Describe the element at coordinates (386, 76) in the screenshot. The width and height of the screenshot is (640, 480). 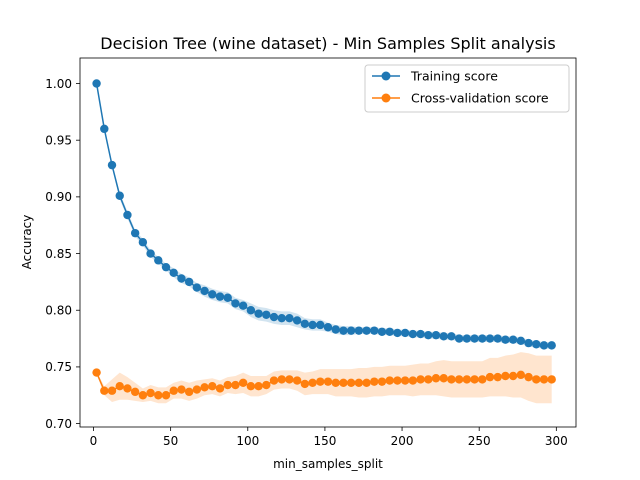
I see `legend-marker-training` at that location.